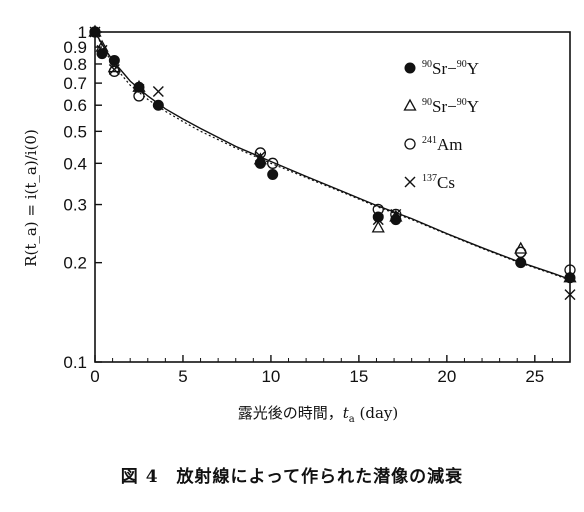  I want to click on x-tick-label: 25, so click(534, 376).